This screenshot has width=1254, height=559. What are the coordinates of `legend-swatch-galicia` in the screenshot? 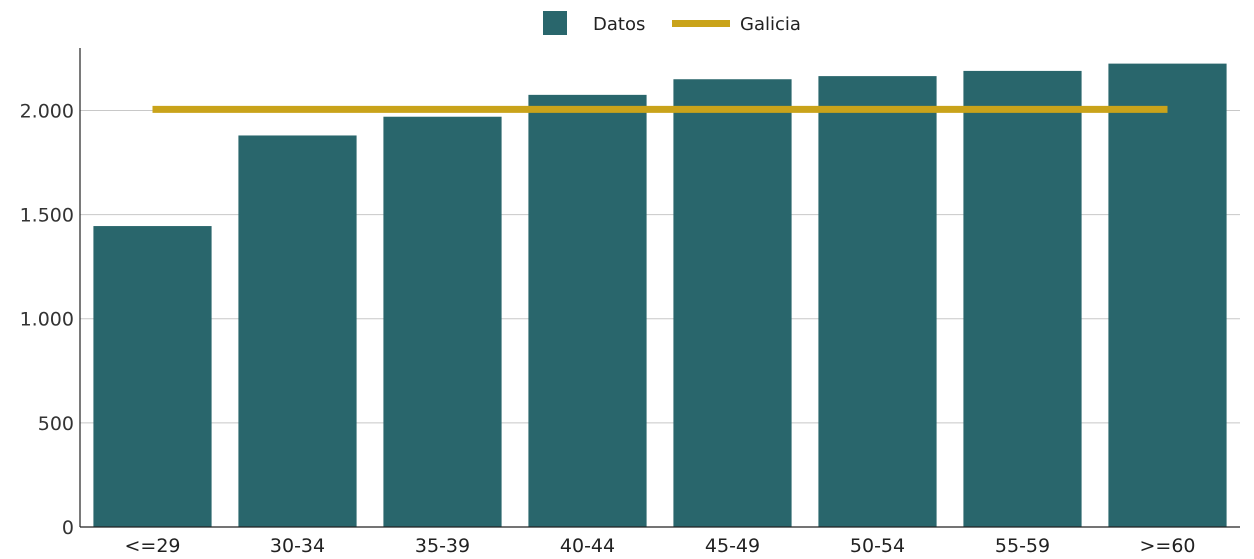 It's located at (701, 23).